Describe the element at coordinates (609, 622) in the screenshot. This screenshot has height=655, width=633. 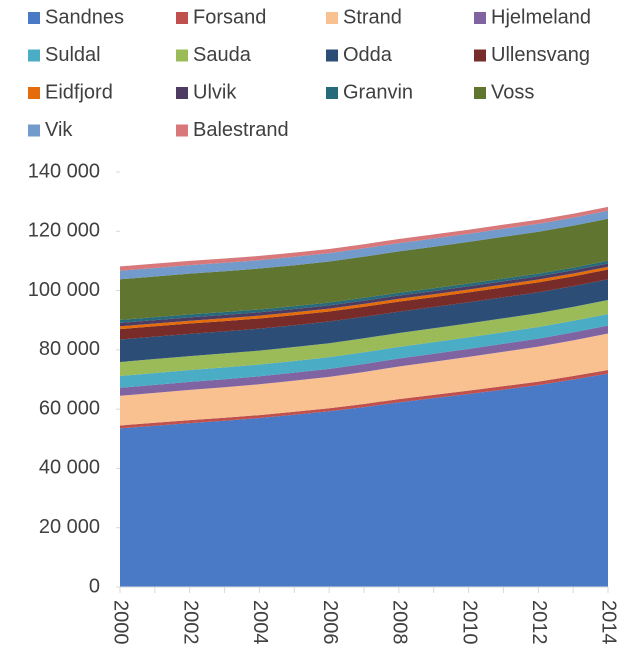
I see `x-tick-label: 2014` at that location.